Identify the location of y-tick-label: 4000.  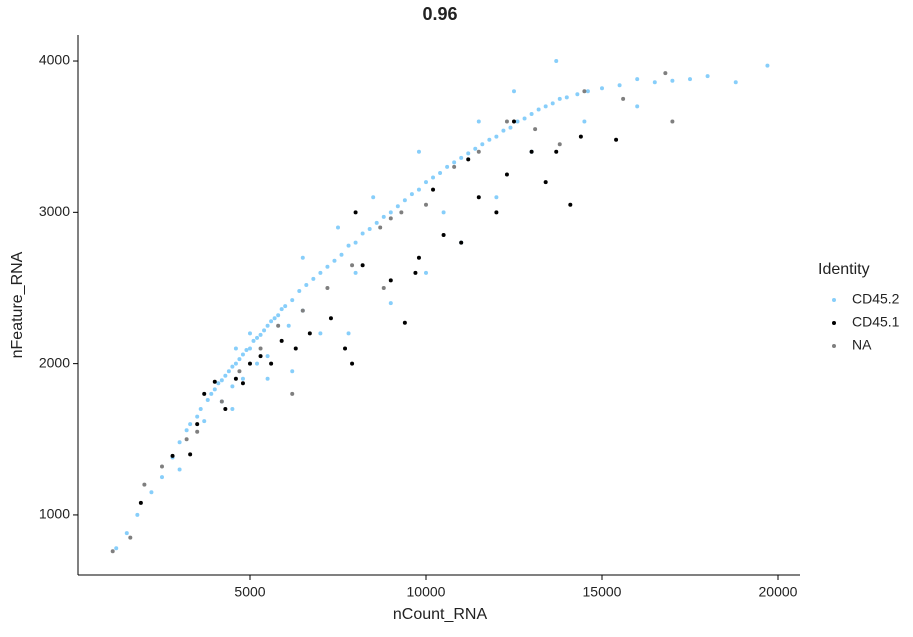
(54, 60).